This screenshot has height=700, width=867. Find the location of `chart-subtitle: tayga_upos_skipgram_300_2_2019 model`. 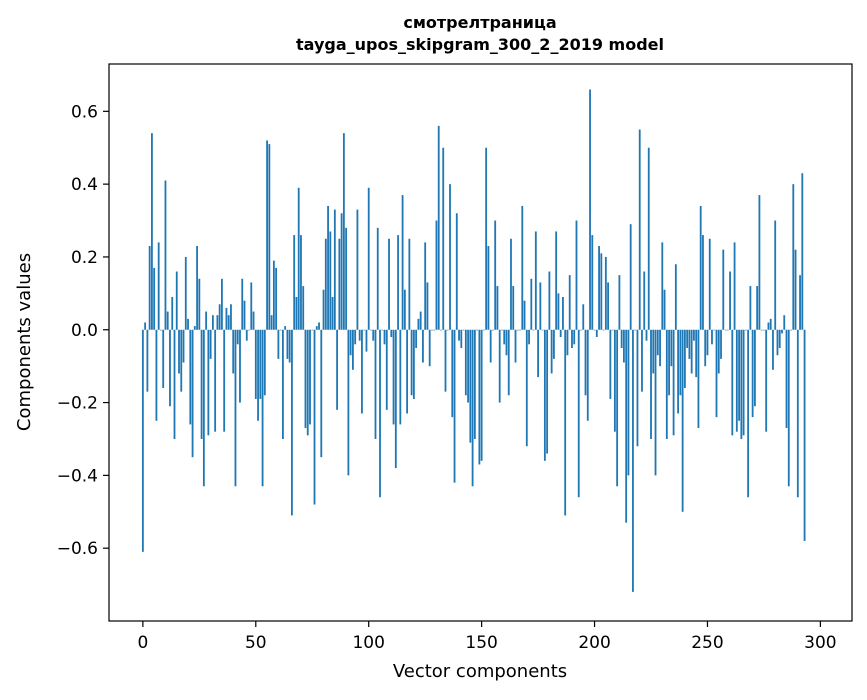

chart-subtitle: tayga_upos_skipgram_300_2_2019 model is located at coordinates (480, 44).